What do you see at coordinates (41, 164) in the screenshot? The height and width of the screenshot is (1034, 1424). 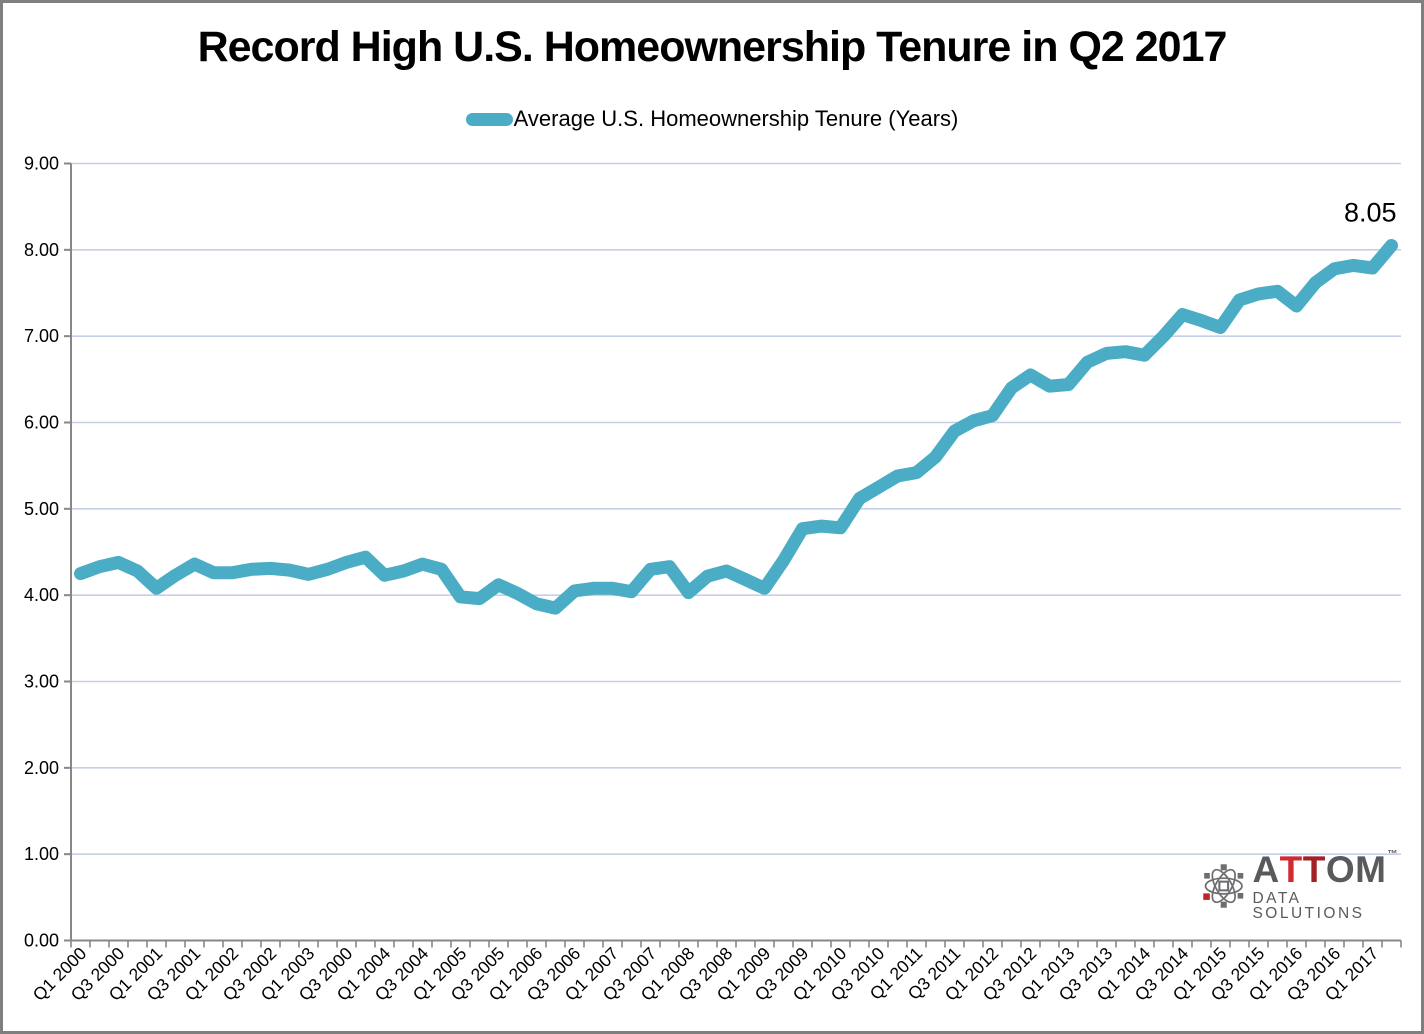 I see `y-axis-tick-label: 9.00` at bounding box center [41, 164].